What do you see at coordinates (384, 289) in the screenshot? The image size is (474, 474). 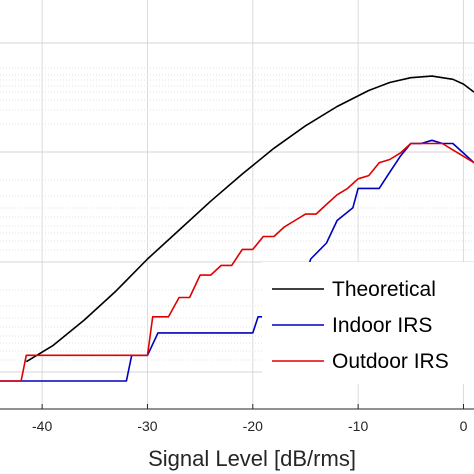 I see `legend-label-theoretical: Theoretical` at bounding box center [384, 289].